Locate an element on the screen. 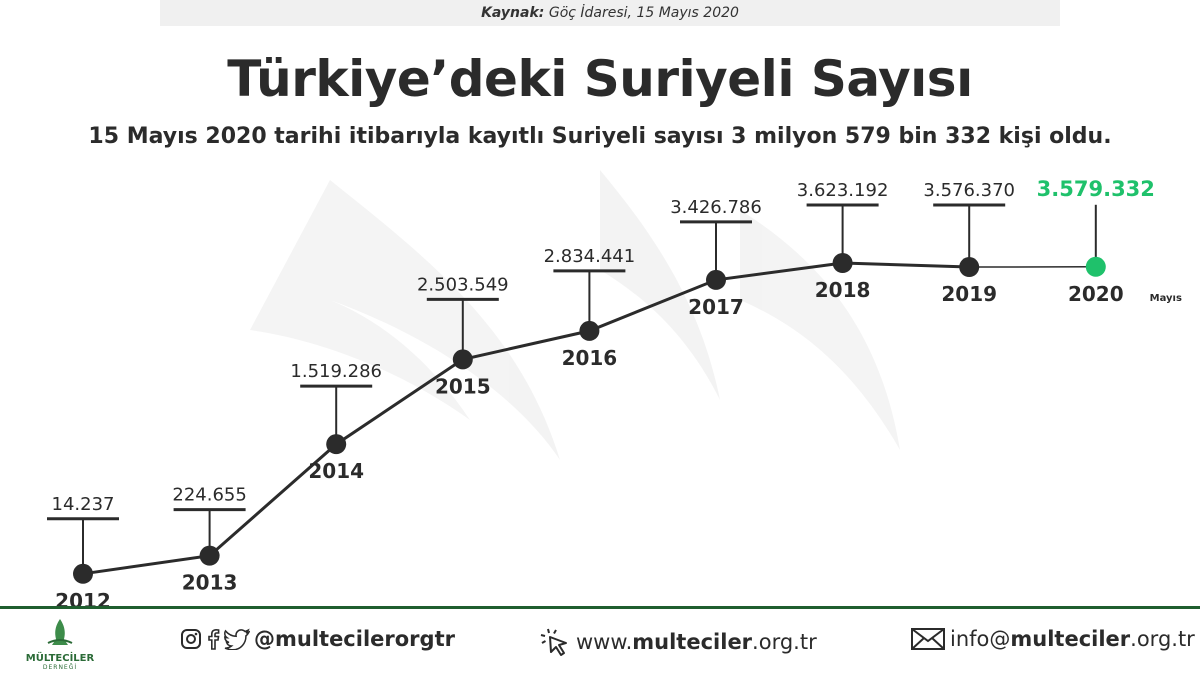 The image size is (1200, 678). instagram-icon is located at coordinates (191, 639).